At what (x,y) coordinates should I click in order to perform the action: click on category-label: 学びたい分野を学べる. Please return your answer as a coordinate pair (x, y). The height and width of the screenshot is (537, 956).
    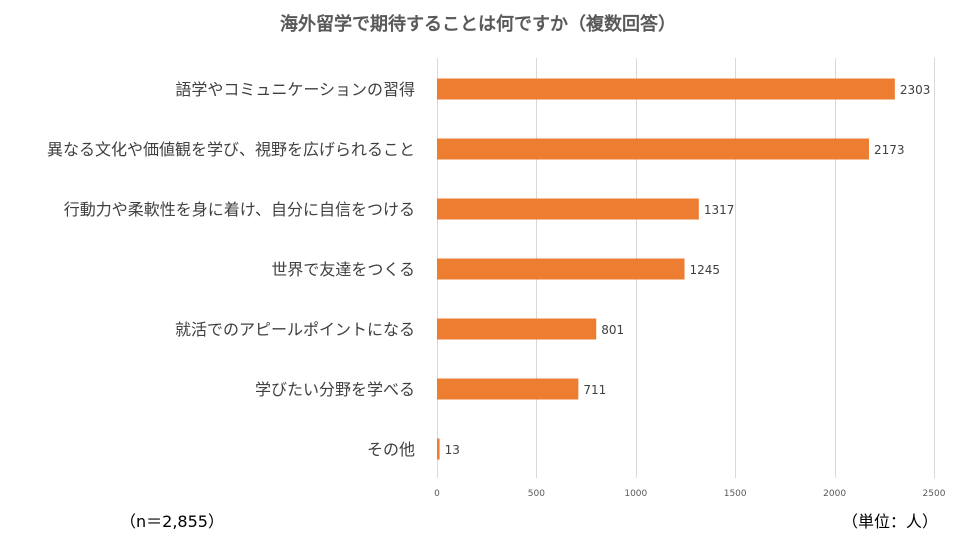
    Looking at the image, I should click on (335, 389).